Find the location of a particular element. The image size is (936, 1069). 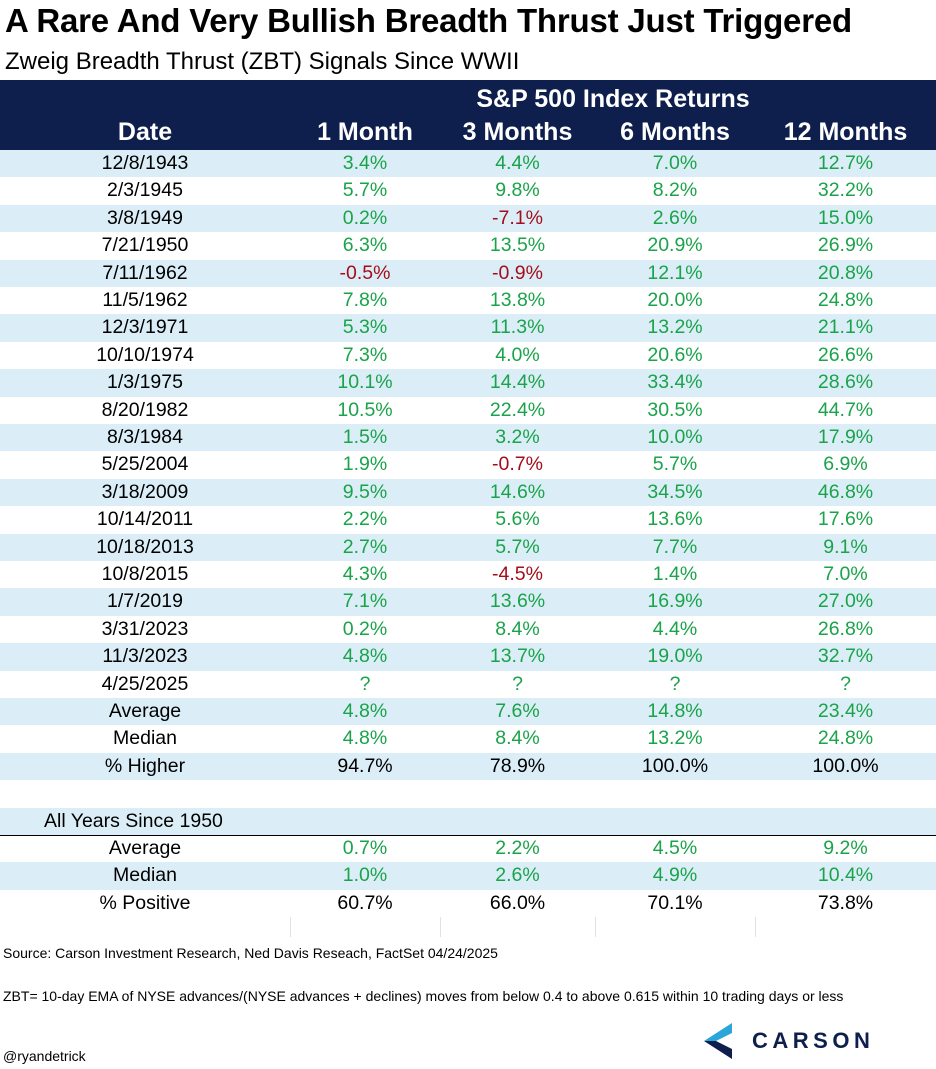

cell-12-months: 26.9% is located at coordinates (845, 245).